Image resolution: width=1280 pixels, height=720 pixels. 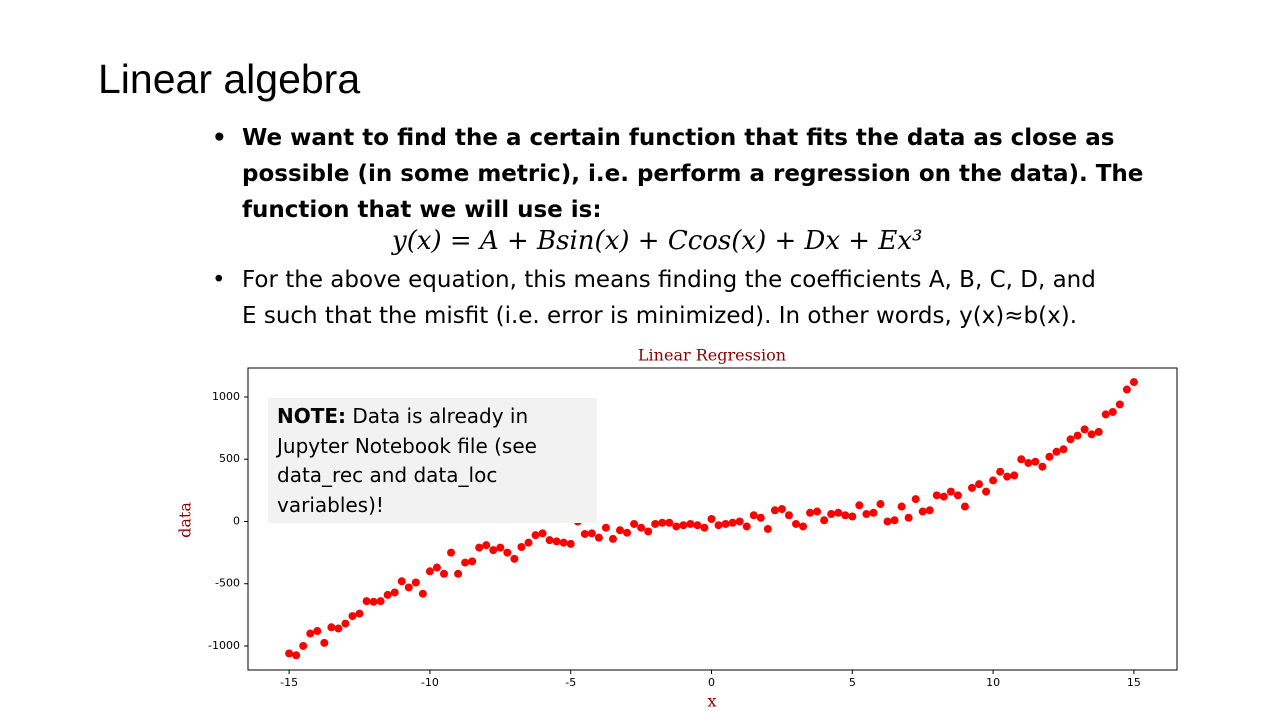 I want to click on x-tick-label: 5, so click(x=852, y=682).